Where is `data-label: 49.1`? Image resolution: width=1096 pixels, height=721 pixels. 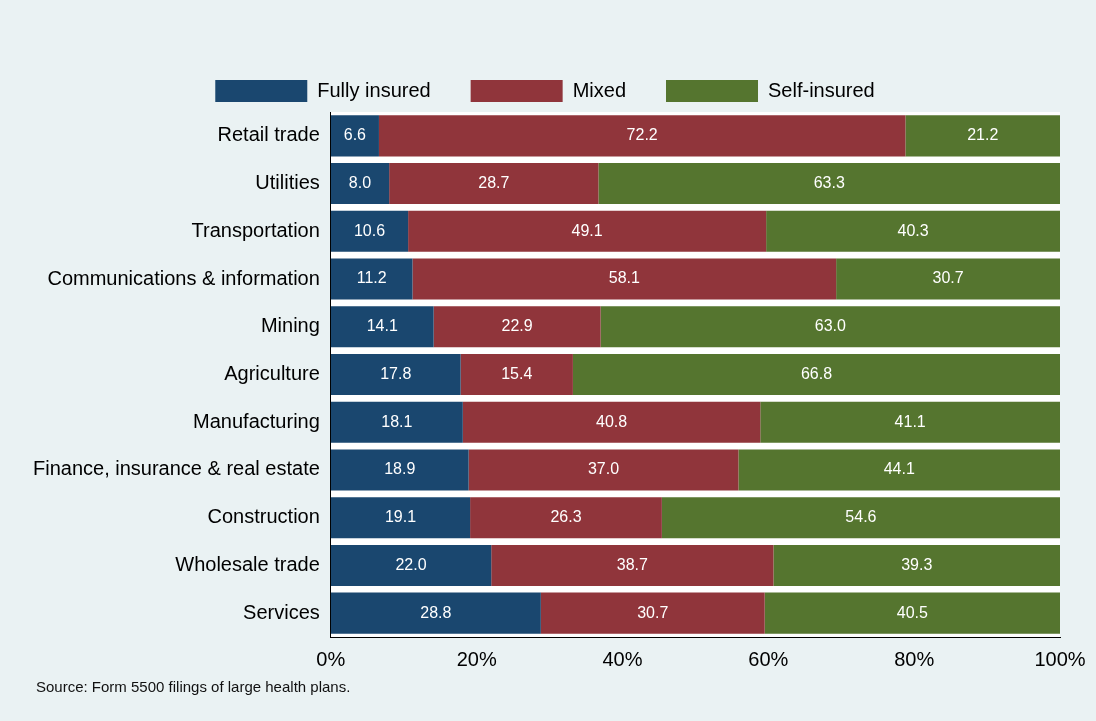
data-label: 49.1 is located at coordinates (587, 230).